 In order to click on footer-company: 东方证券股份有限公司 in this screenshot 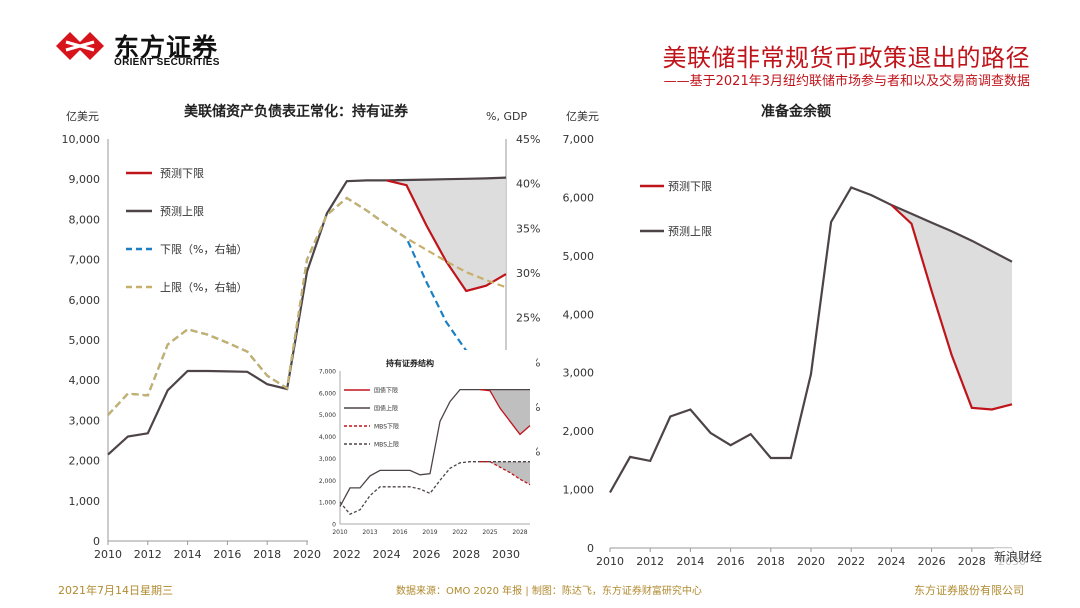, I will do `click(969, 590)`.